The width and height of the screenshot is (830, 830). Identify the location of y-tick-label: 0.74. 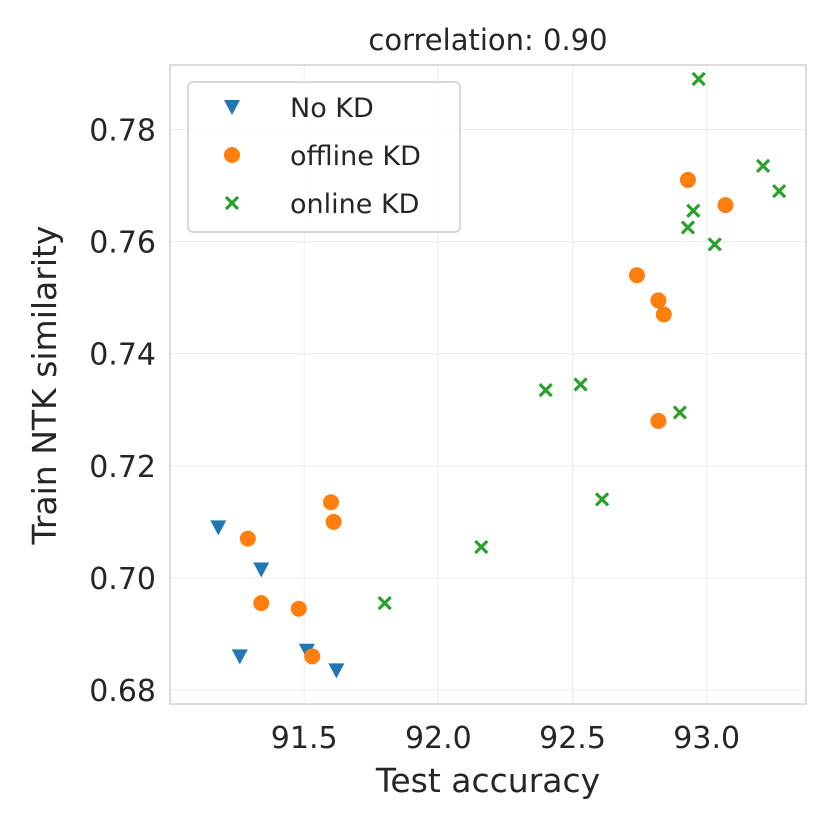
(122, 355).